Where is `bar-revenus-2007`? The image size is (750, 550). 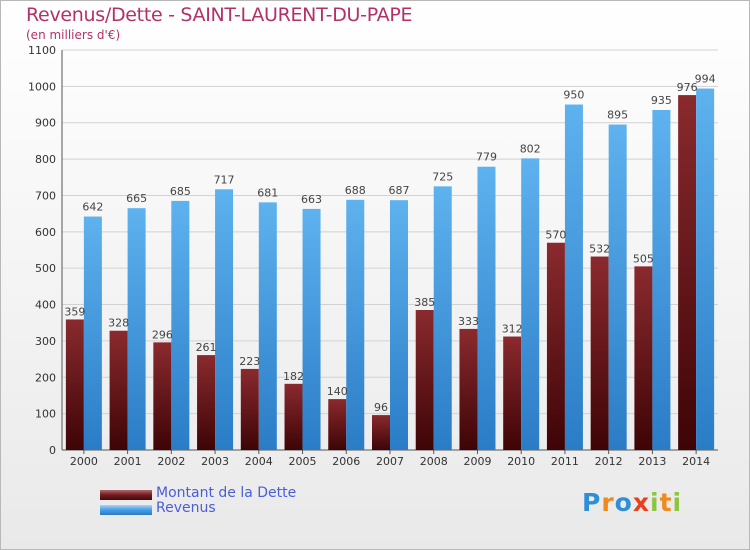
bar-revenus-2007 is located at coordinates (399, 325).